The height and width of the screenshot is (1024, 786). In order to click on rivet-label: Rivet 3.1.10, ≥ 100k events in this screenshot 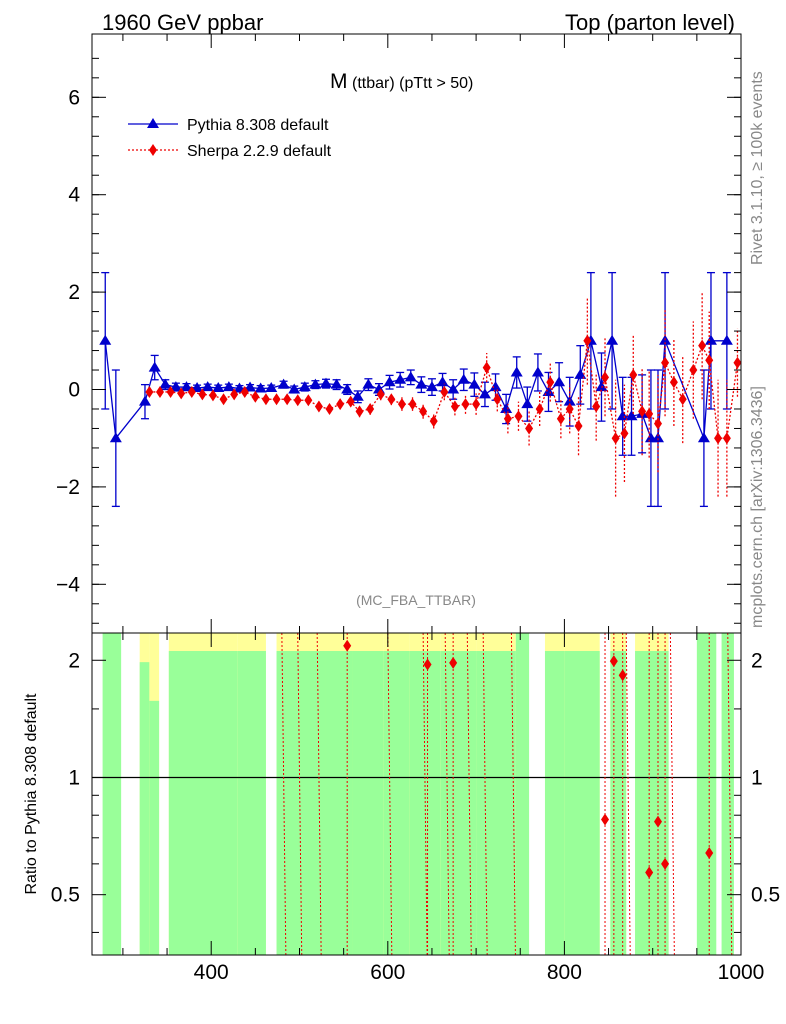, I will do `click(757, 168)`.